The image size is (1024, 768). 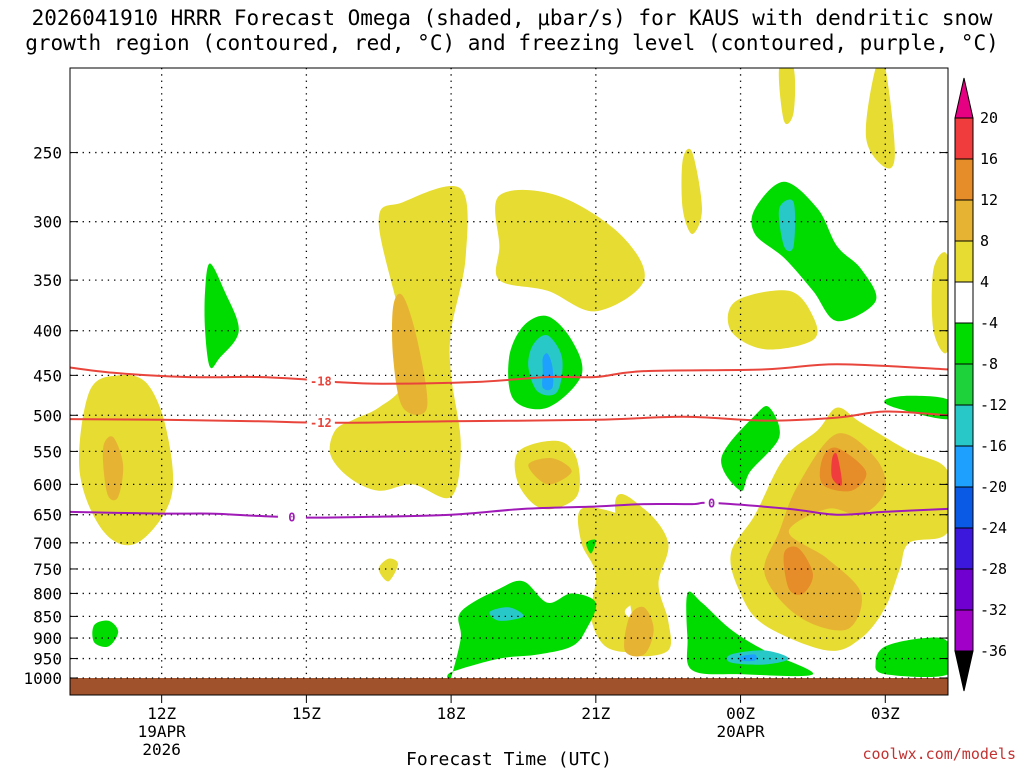 What do you see at coordinates (498, 449) in the screenshot?
I see `contour-labels: -18 -12 0 0` at bounding box center [498, 449].